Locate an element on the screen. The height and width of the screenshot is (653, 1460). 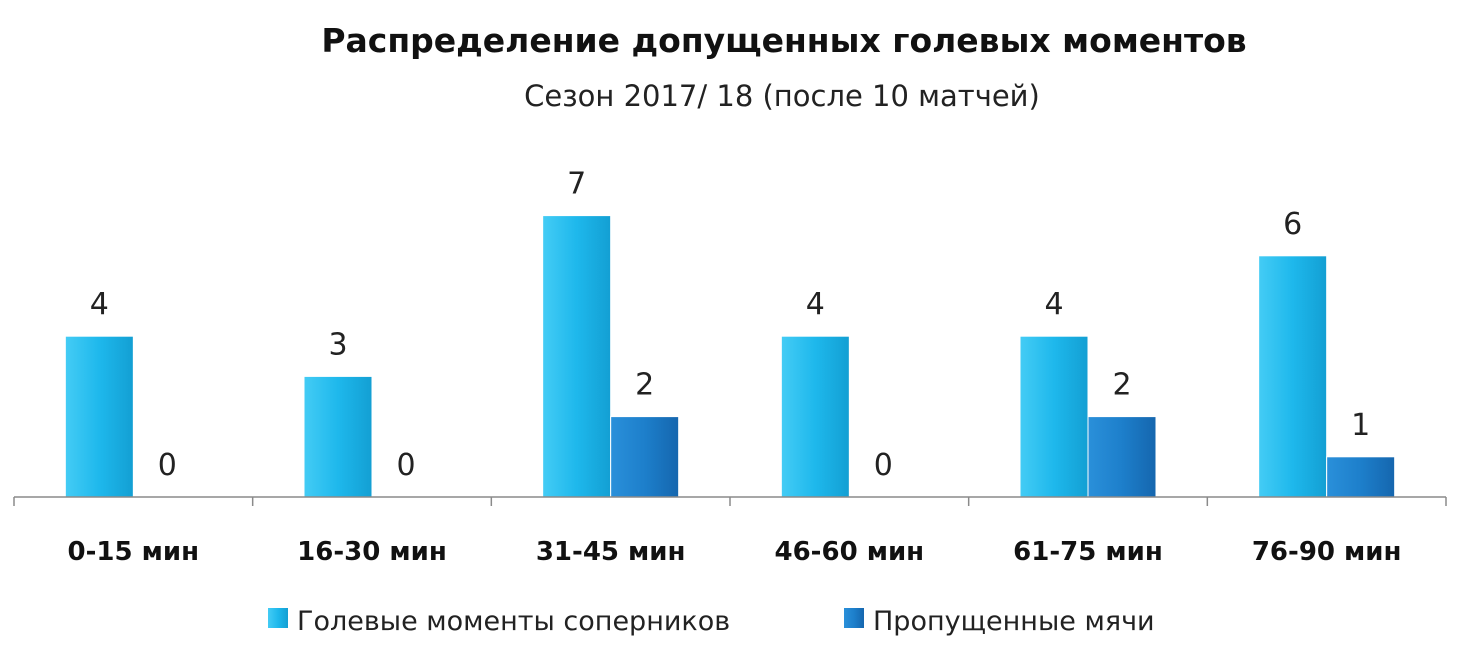
data-label-conceded-goals: 1 is located at coordinates (1360, 425).